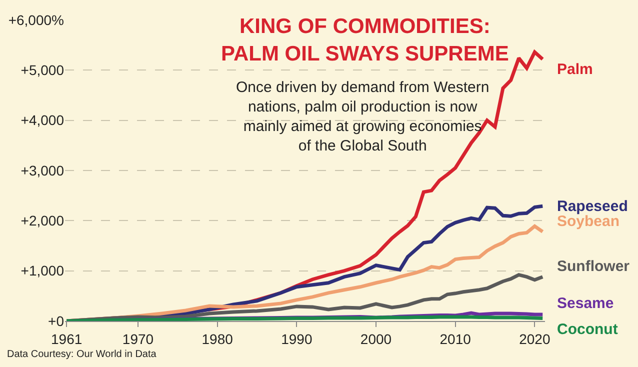 This screenshot has height=367, width=638. Describe the element at coordinates (592, 206) in the screenshot. I see `series-label: Rapeseed` at that location.